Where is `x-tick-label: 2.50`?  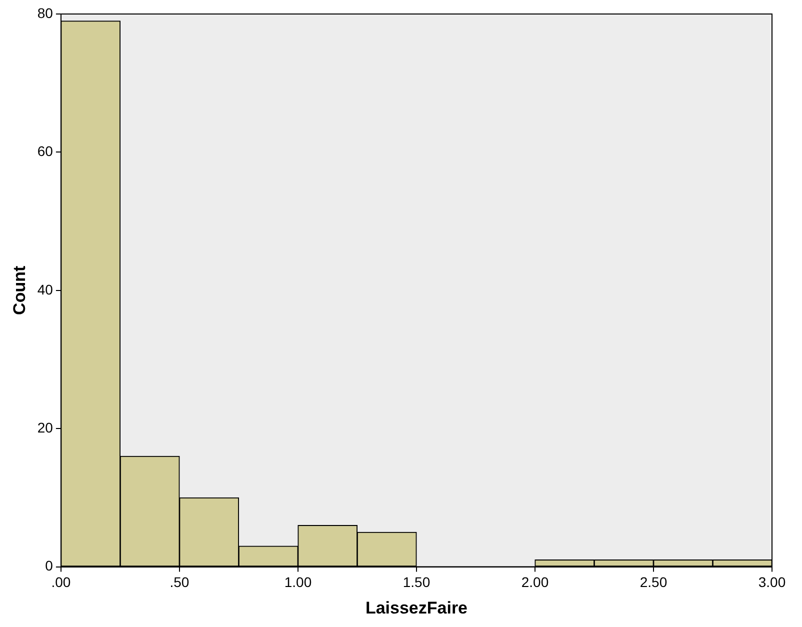
x-tick-label: 2.50 is located at coordinates (654, 582).